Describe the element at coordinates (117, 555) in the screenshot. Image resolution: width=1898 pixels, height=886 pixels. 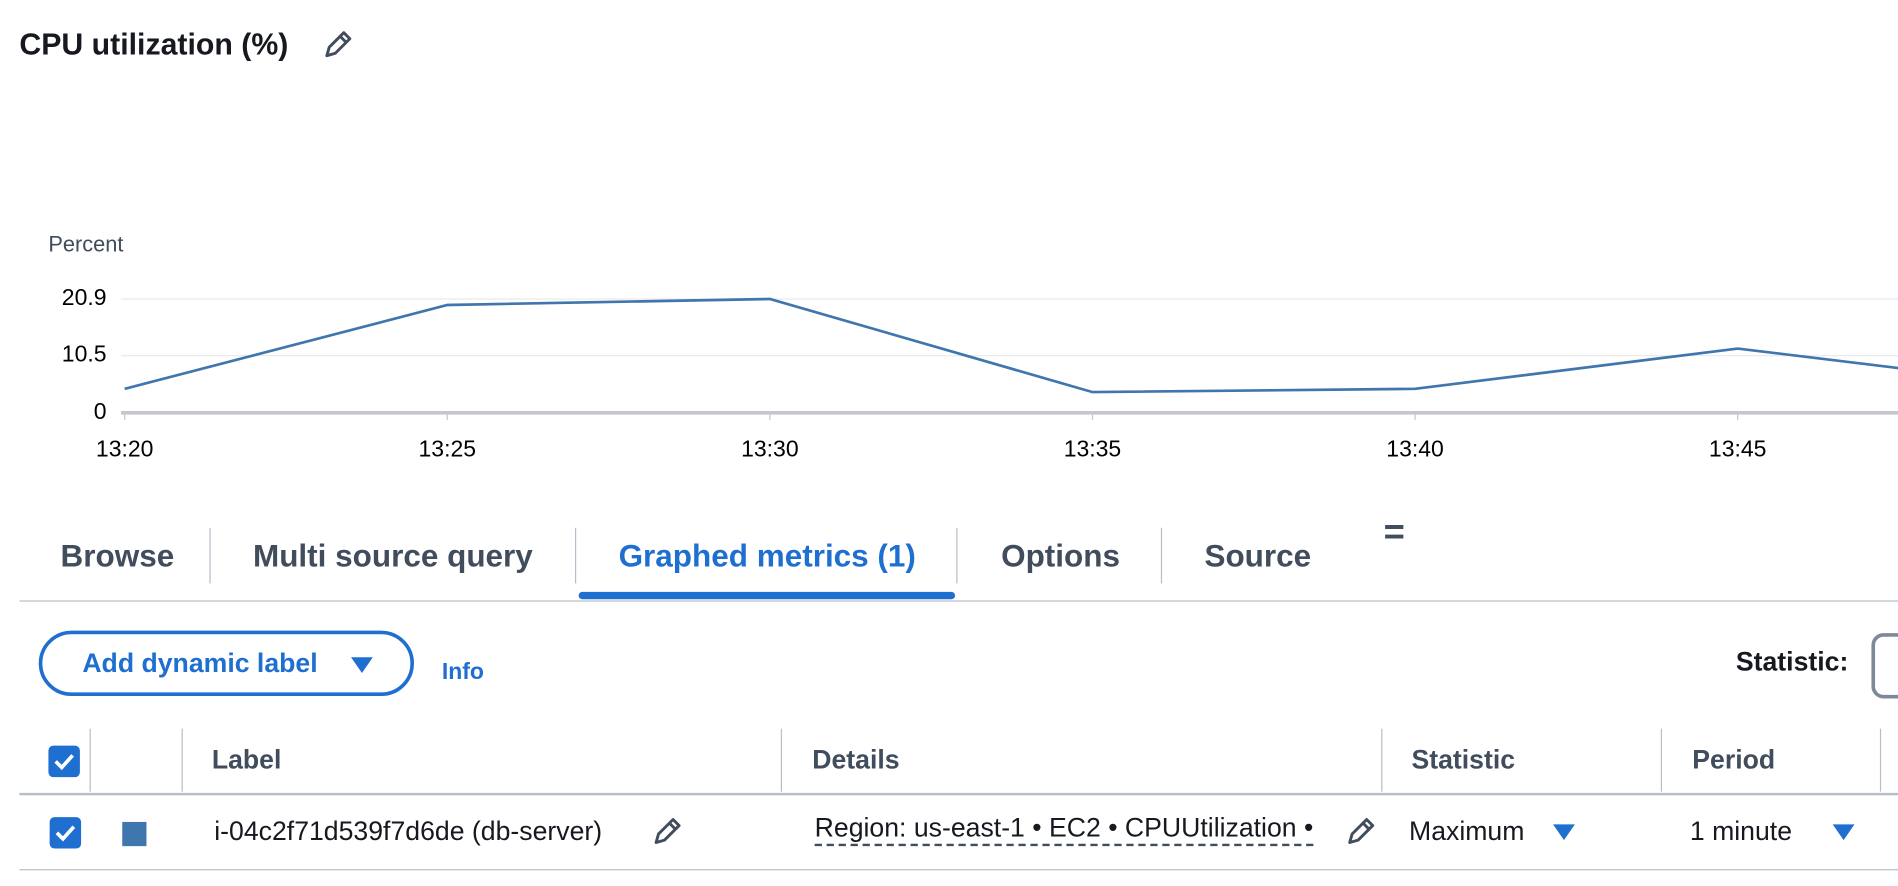
I see `tab: Browse` at that location.